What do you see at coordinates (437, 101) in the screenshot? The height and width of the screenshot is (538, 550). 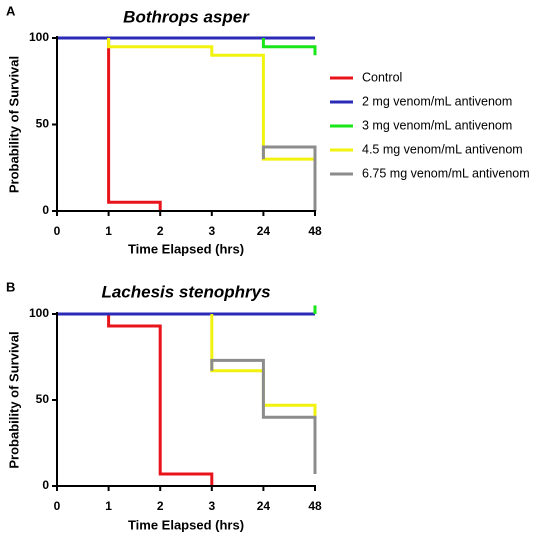 I see `legend-label: 2 mg venom/mL antivenom` at bounding box center [437, 101].